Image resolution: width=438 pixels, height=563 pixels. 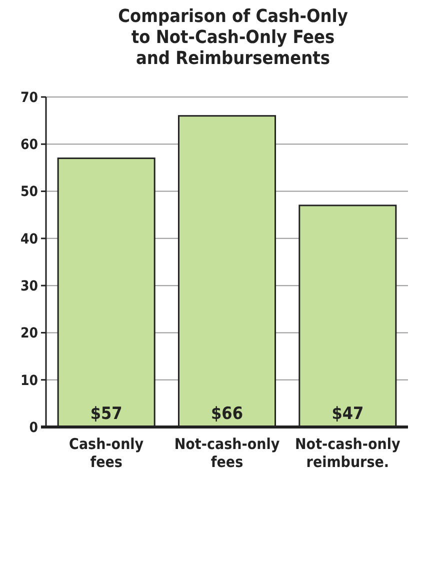 What do you see at coordinates (347, 453) in the screenshot?
I see `x-tick-label: Not-cash-only reimburse.` at bounding box center [347, 453].